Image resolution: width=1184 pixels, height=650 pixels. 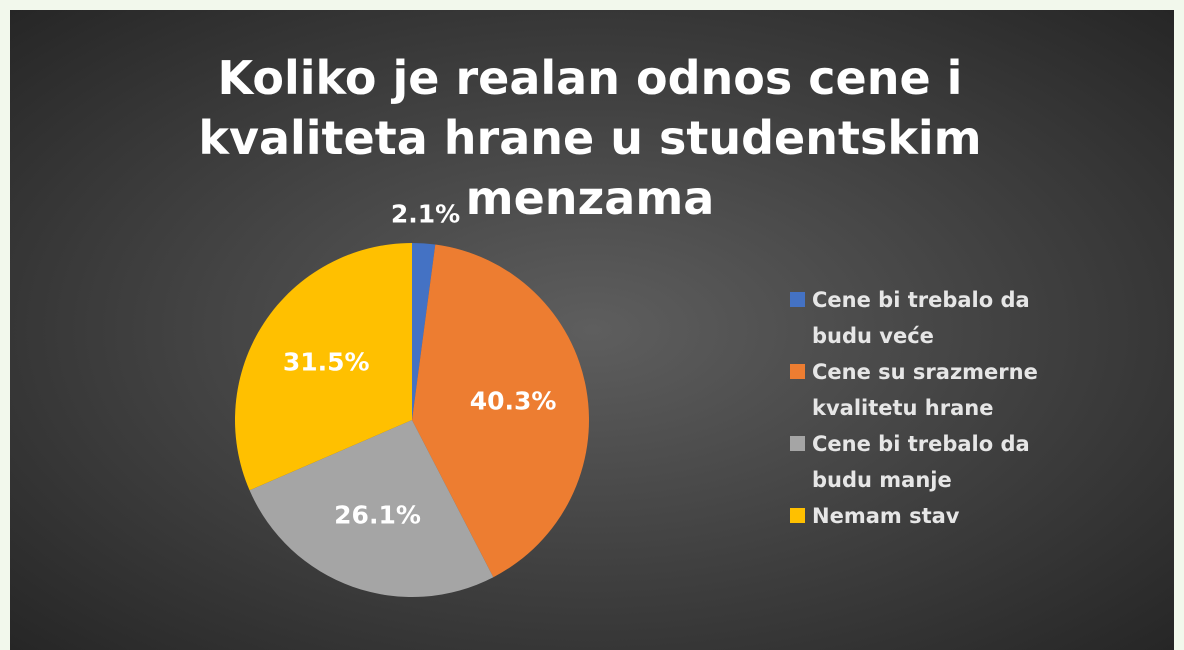 I want to click on data-label: 31.5%, so click(x=326, y=362).